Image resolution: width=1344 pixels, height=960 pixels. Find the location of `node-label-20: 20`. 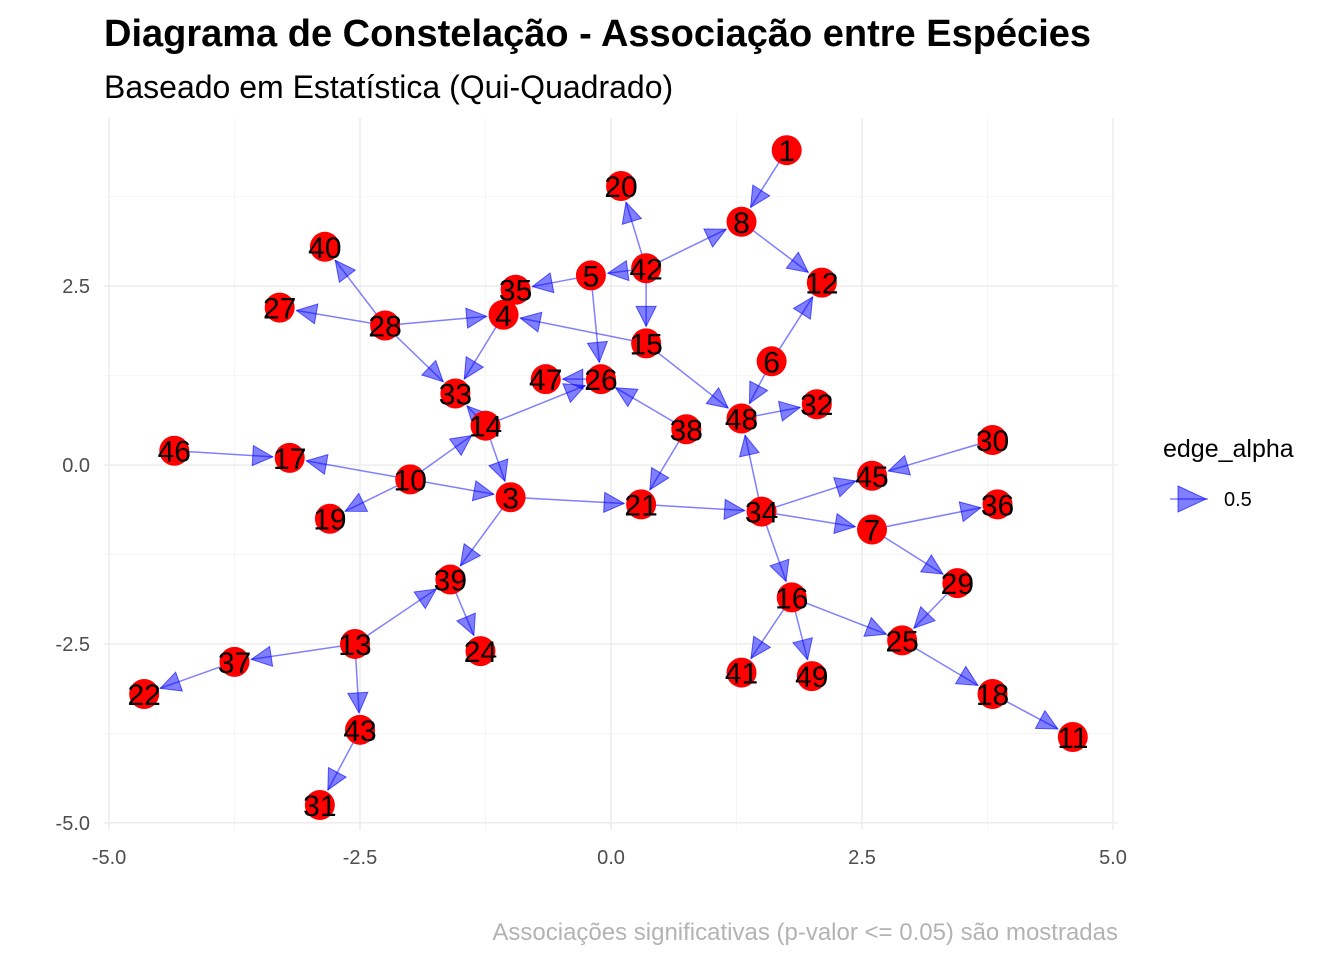

node-label-20: 20 is located at coordinates (620, 187).